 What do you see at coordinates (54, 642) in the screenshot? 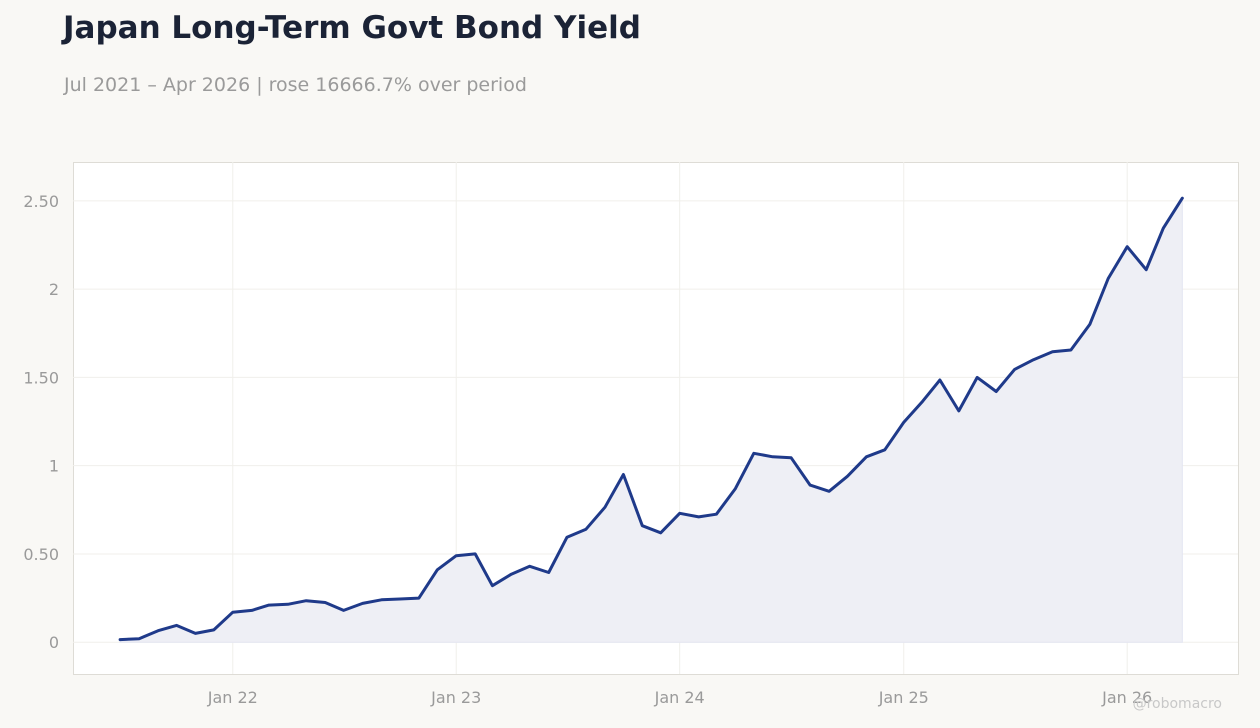
I see `y-tick-label: 0` at bounding box center [54, 642].